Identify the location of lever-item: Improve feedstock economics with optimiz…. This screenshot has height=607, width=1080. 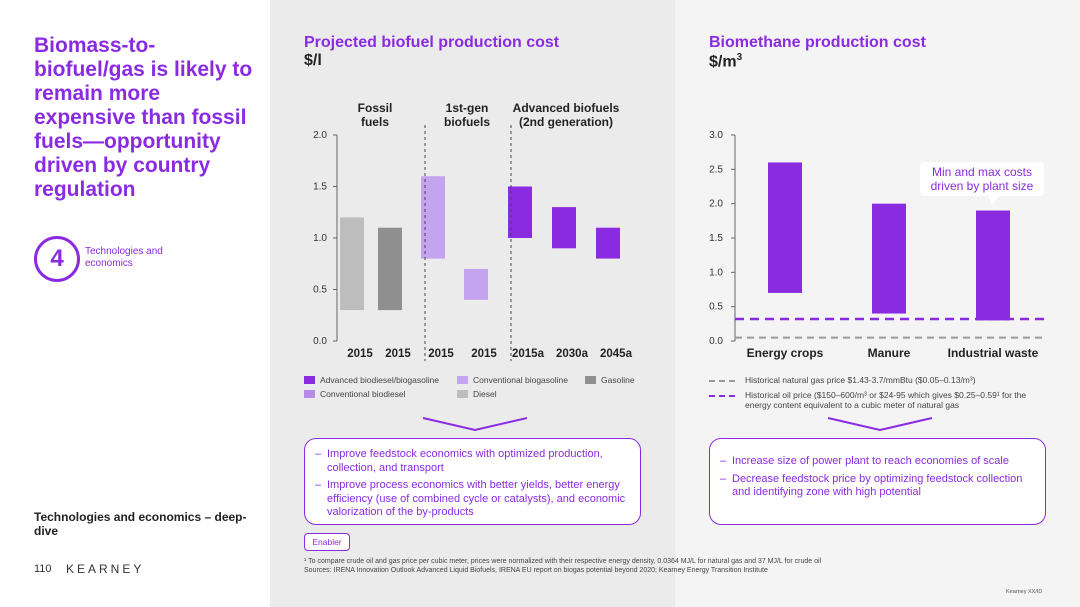
(472, 461).